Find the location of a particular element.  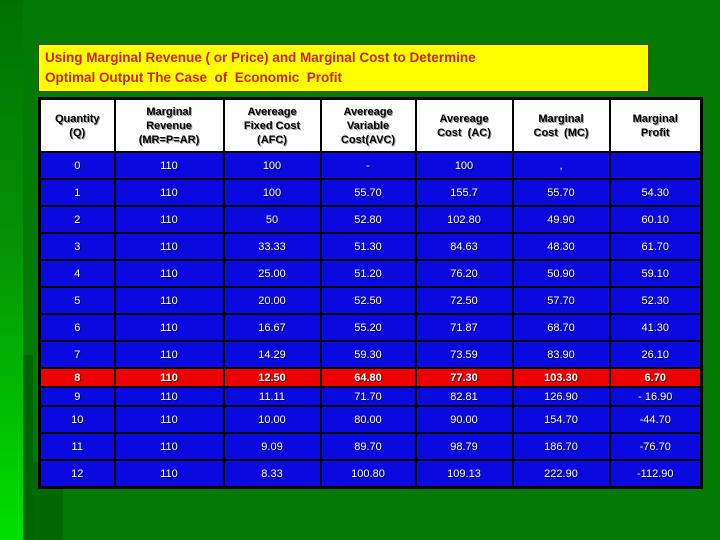

table-cell: 68.70 is located at coordinates (561, 327).